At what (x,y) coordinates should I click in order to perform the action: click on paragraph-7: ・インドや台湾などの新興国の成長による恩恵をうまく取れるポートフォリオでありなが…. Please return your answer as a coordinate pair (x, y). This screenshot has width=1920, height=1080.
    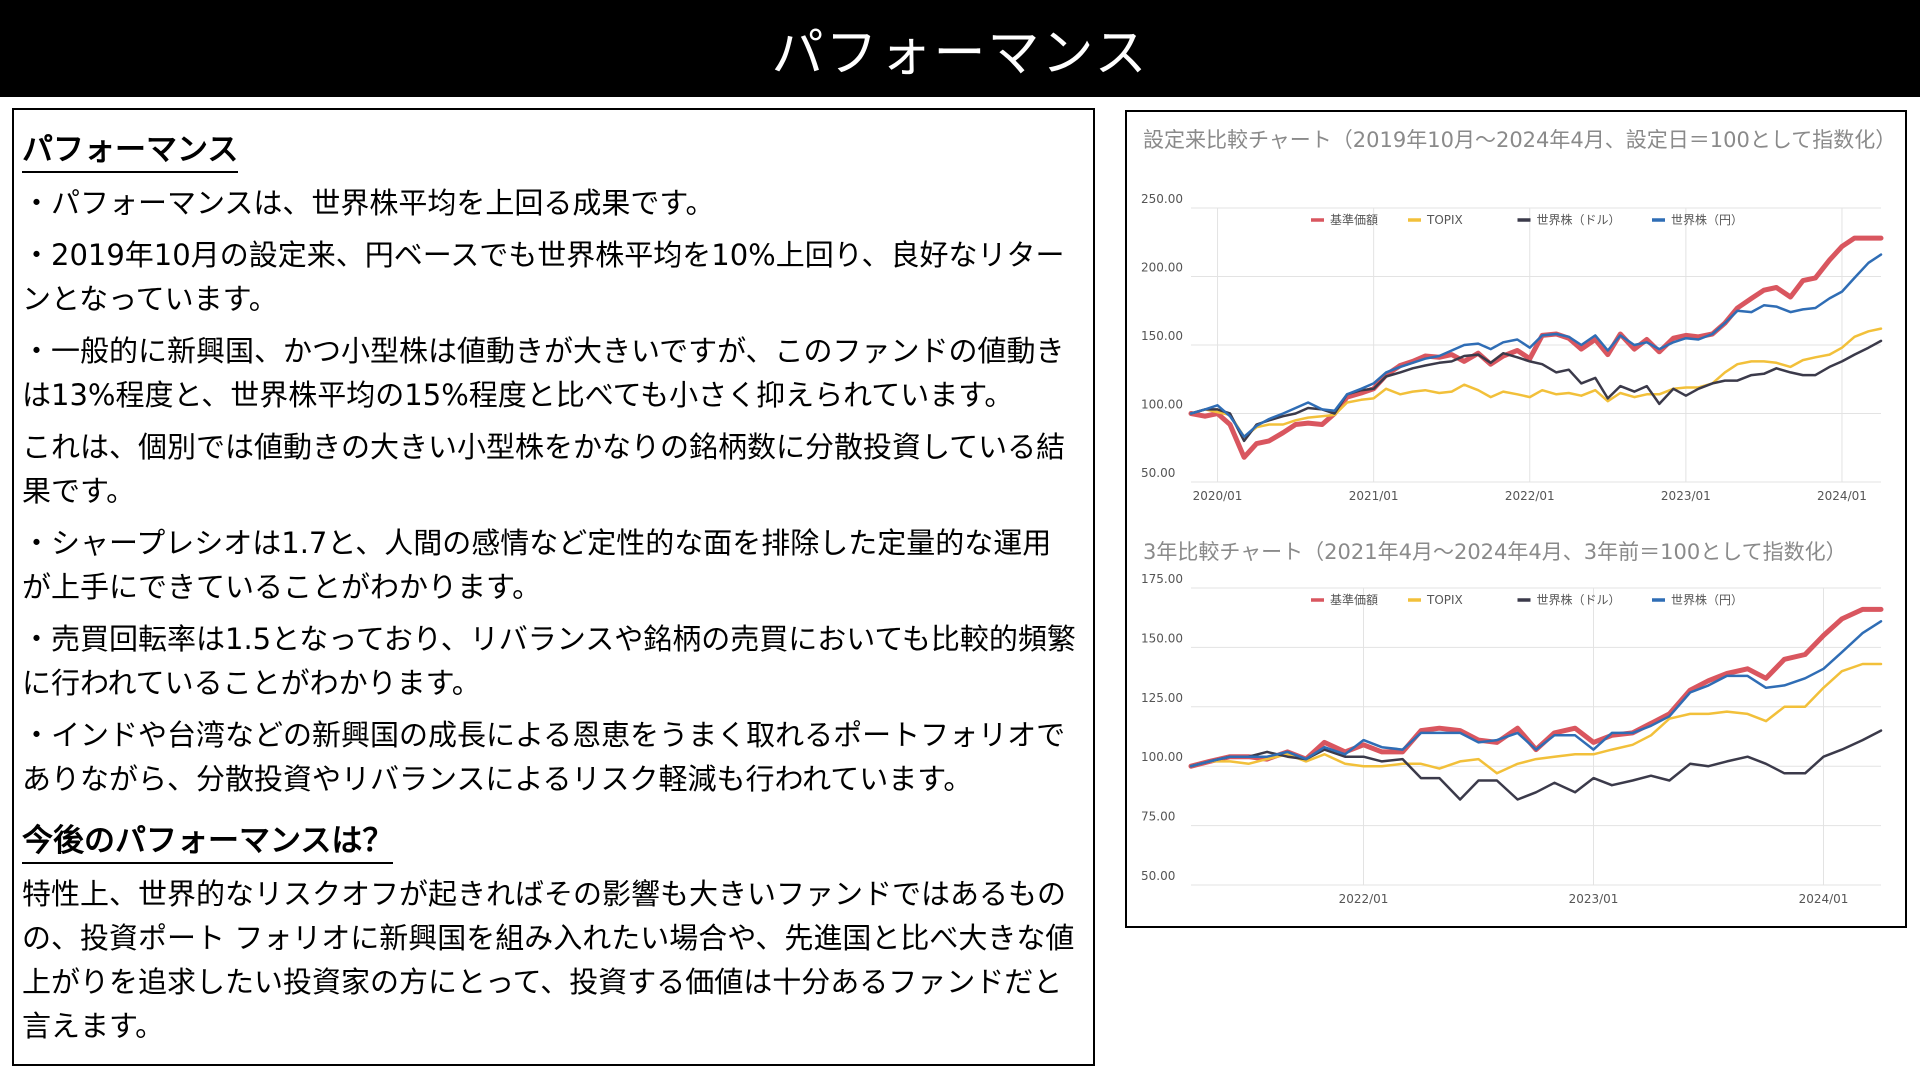
    Looking at the image, I should click on (544, 757).